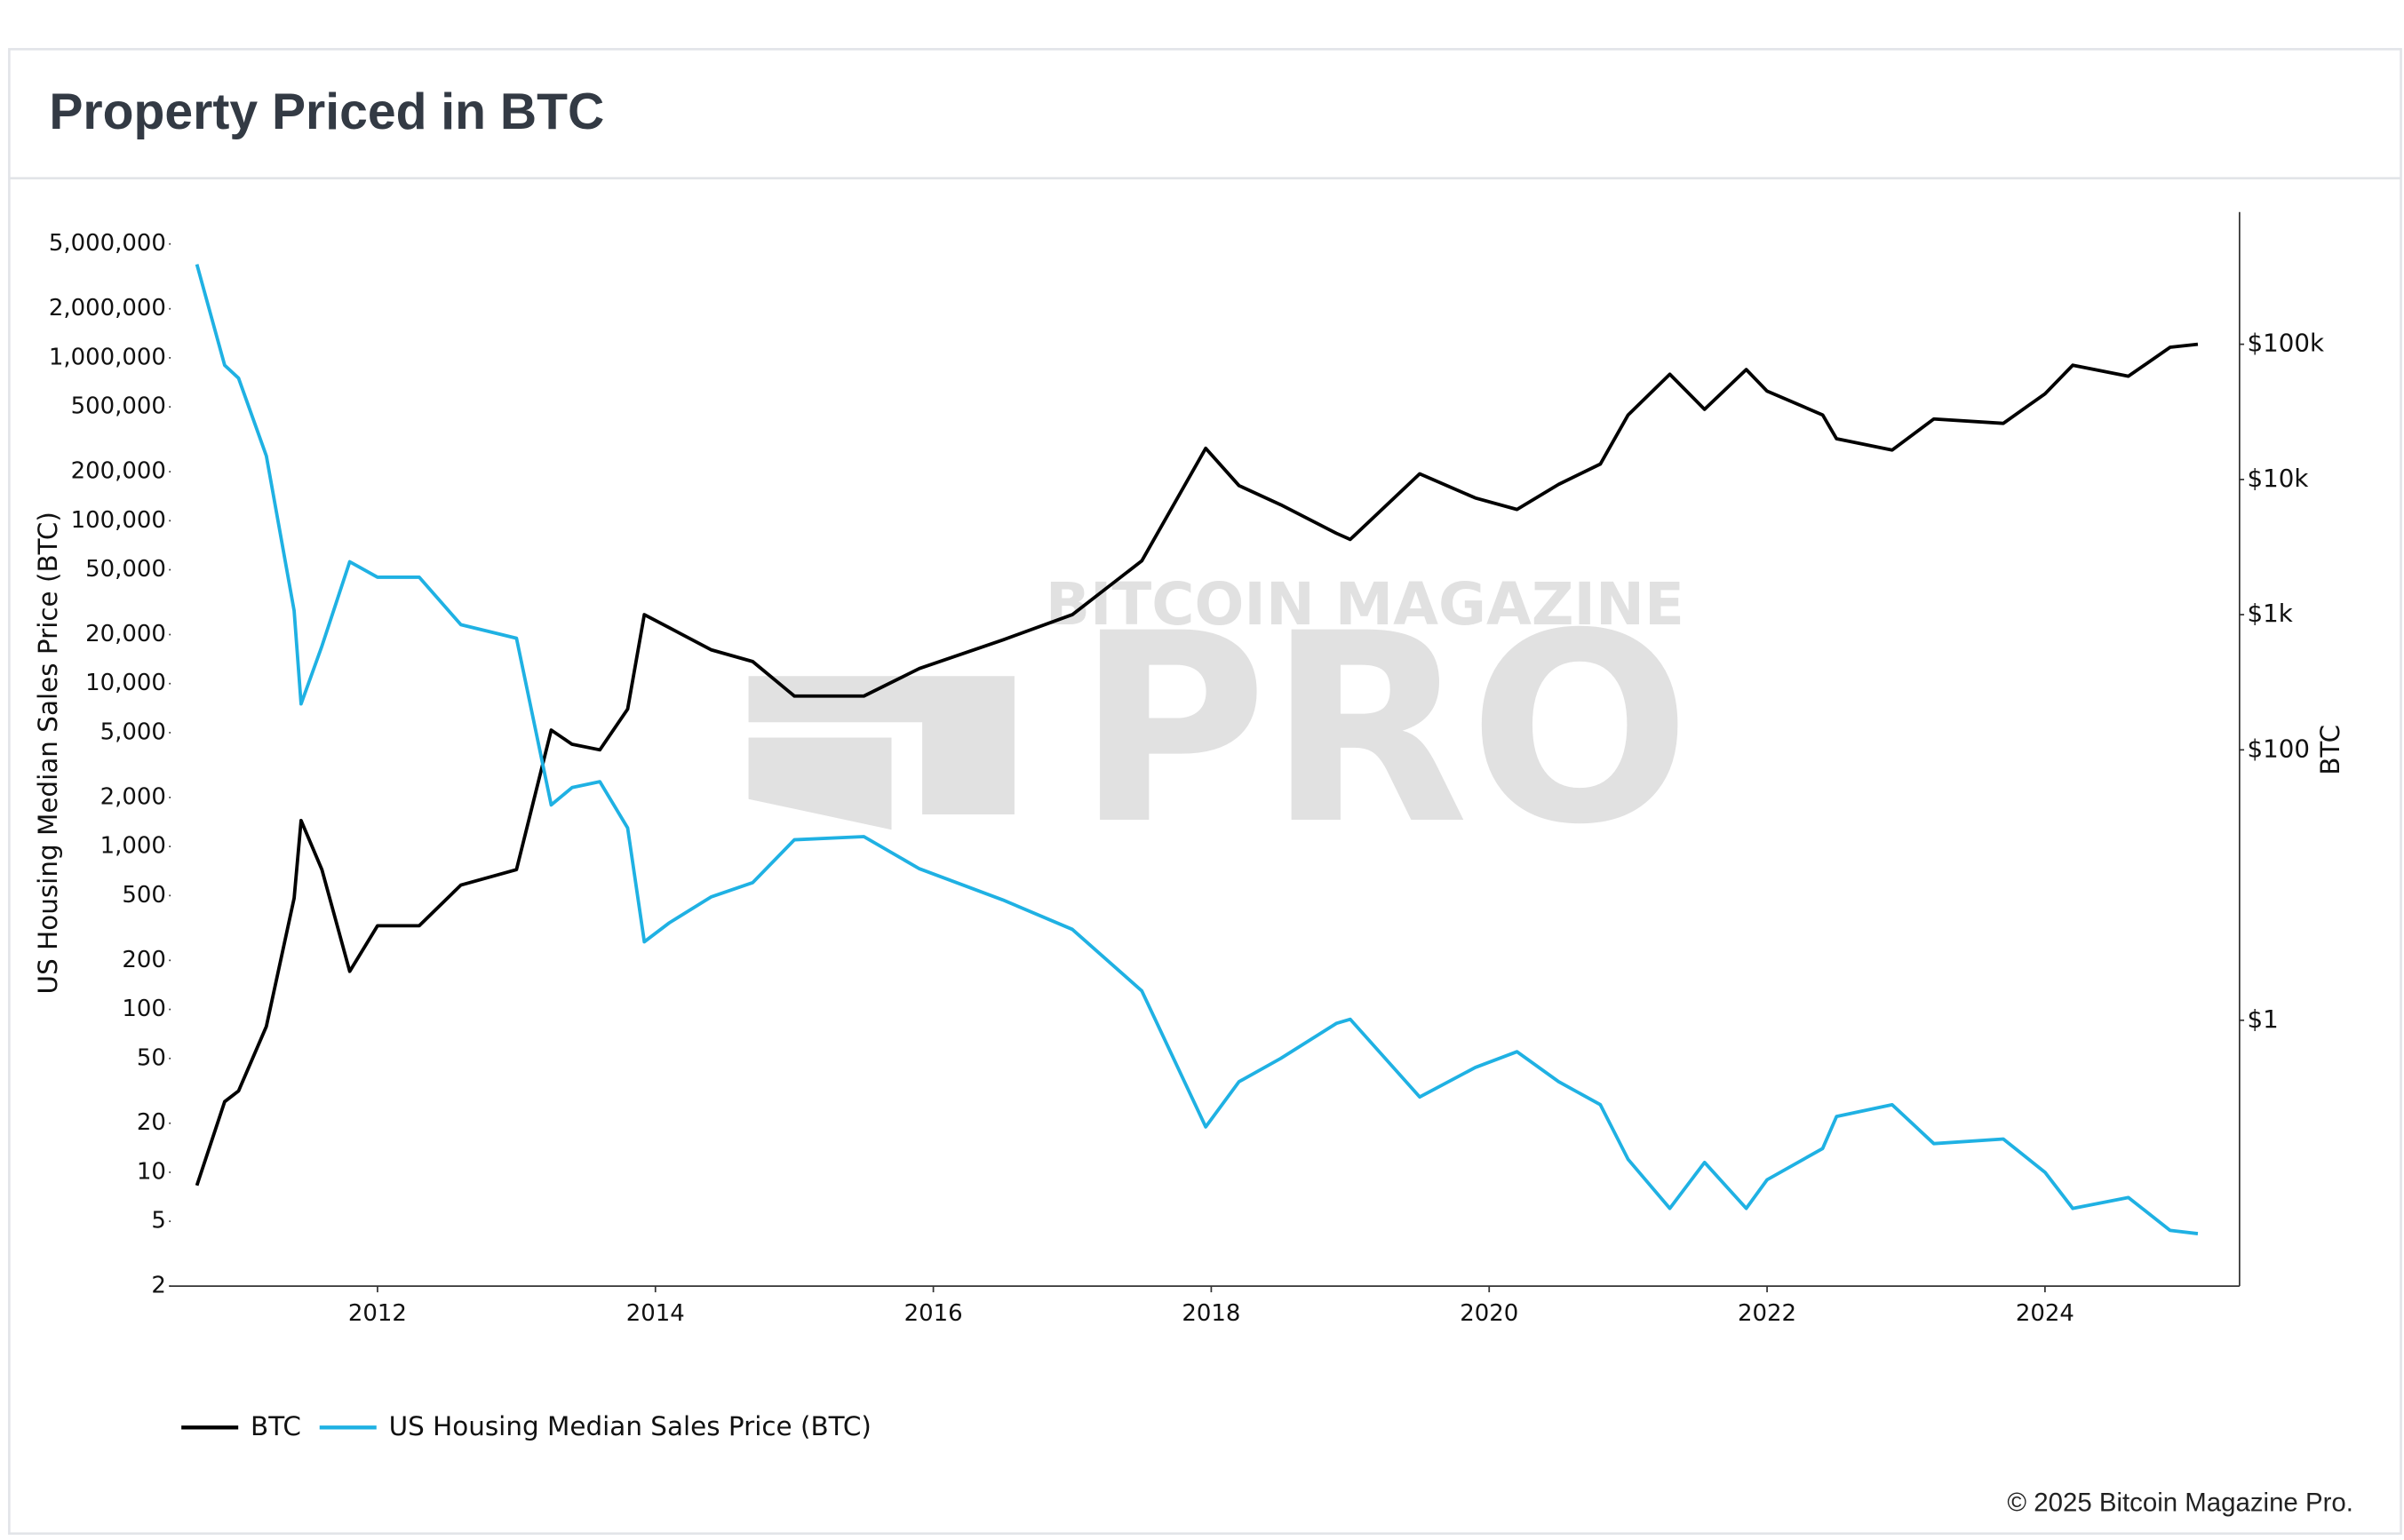 The image size is (2404, 1540). I want to click on y2-tick-label: $100, so click(2279, 749).